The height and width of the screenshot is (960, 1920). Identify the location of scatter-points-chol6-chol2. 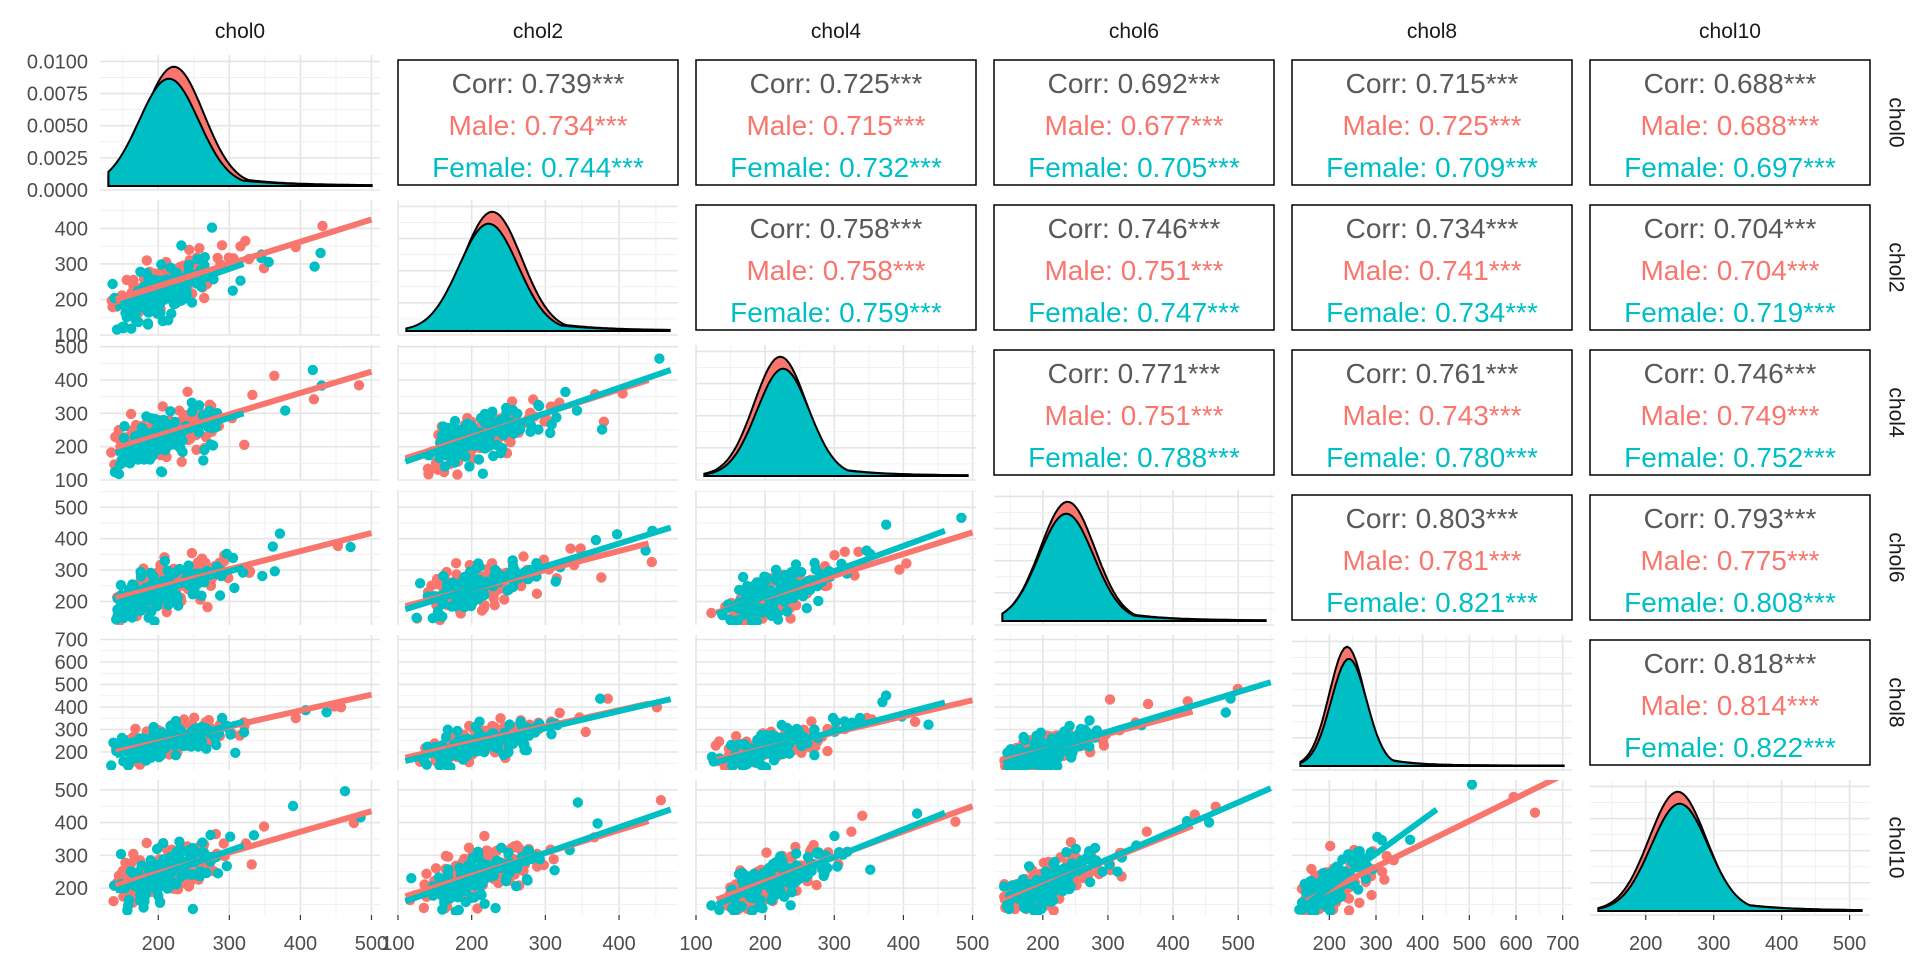
(538, 574).